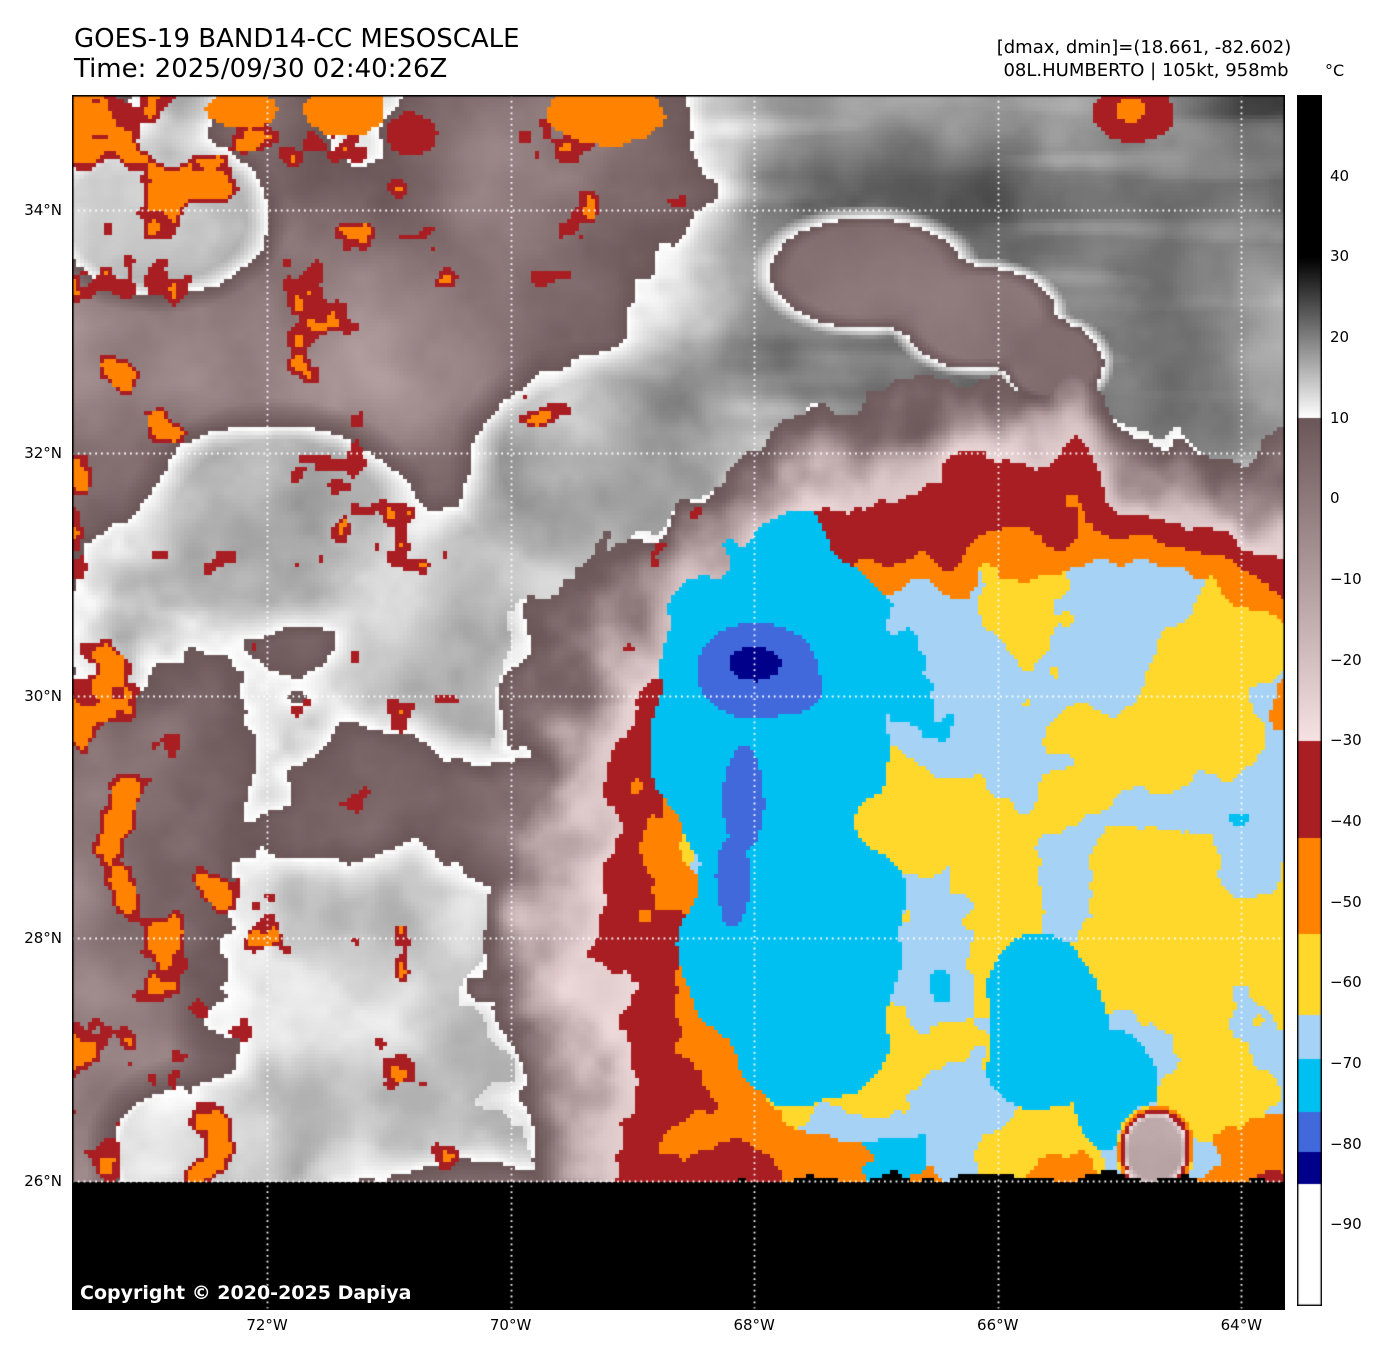 Image resolution: width=1390 pixels, height=1359 pixels. I want to click on lon-tick-label: 70°W, so click(510, 1325).